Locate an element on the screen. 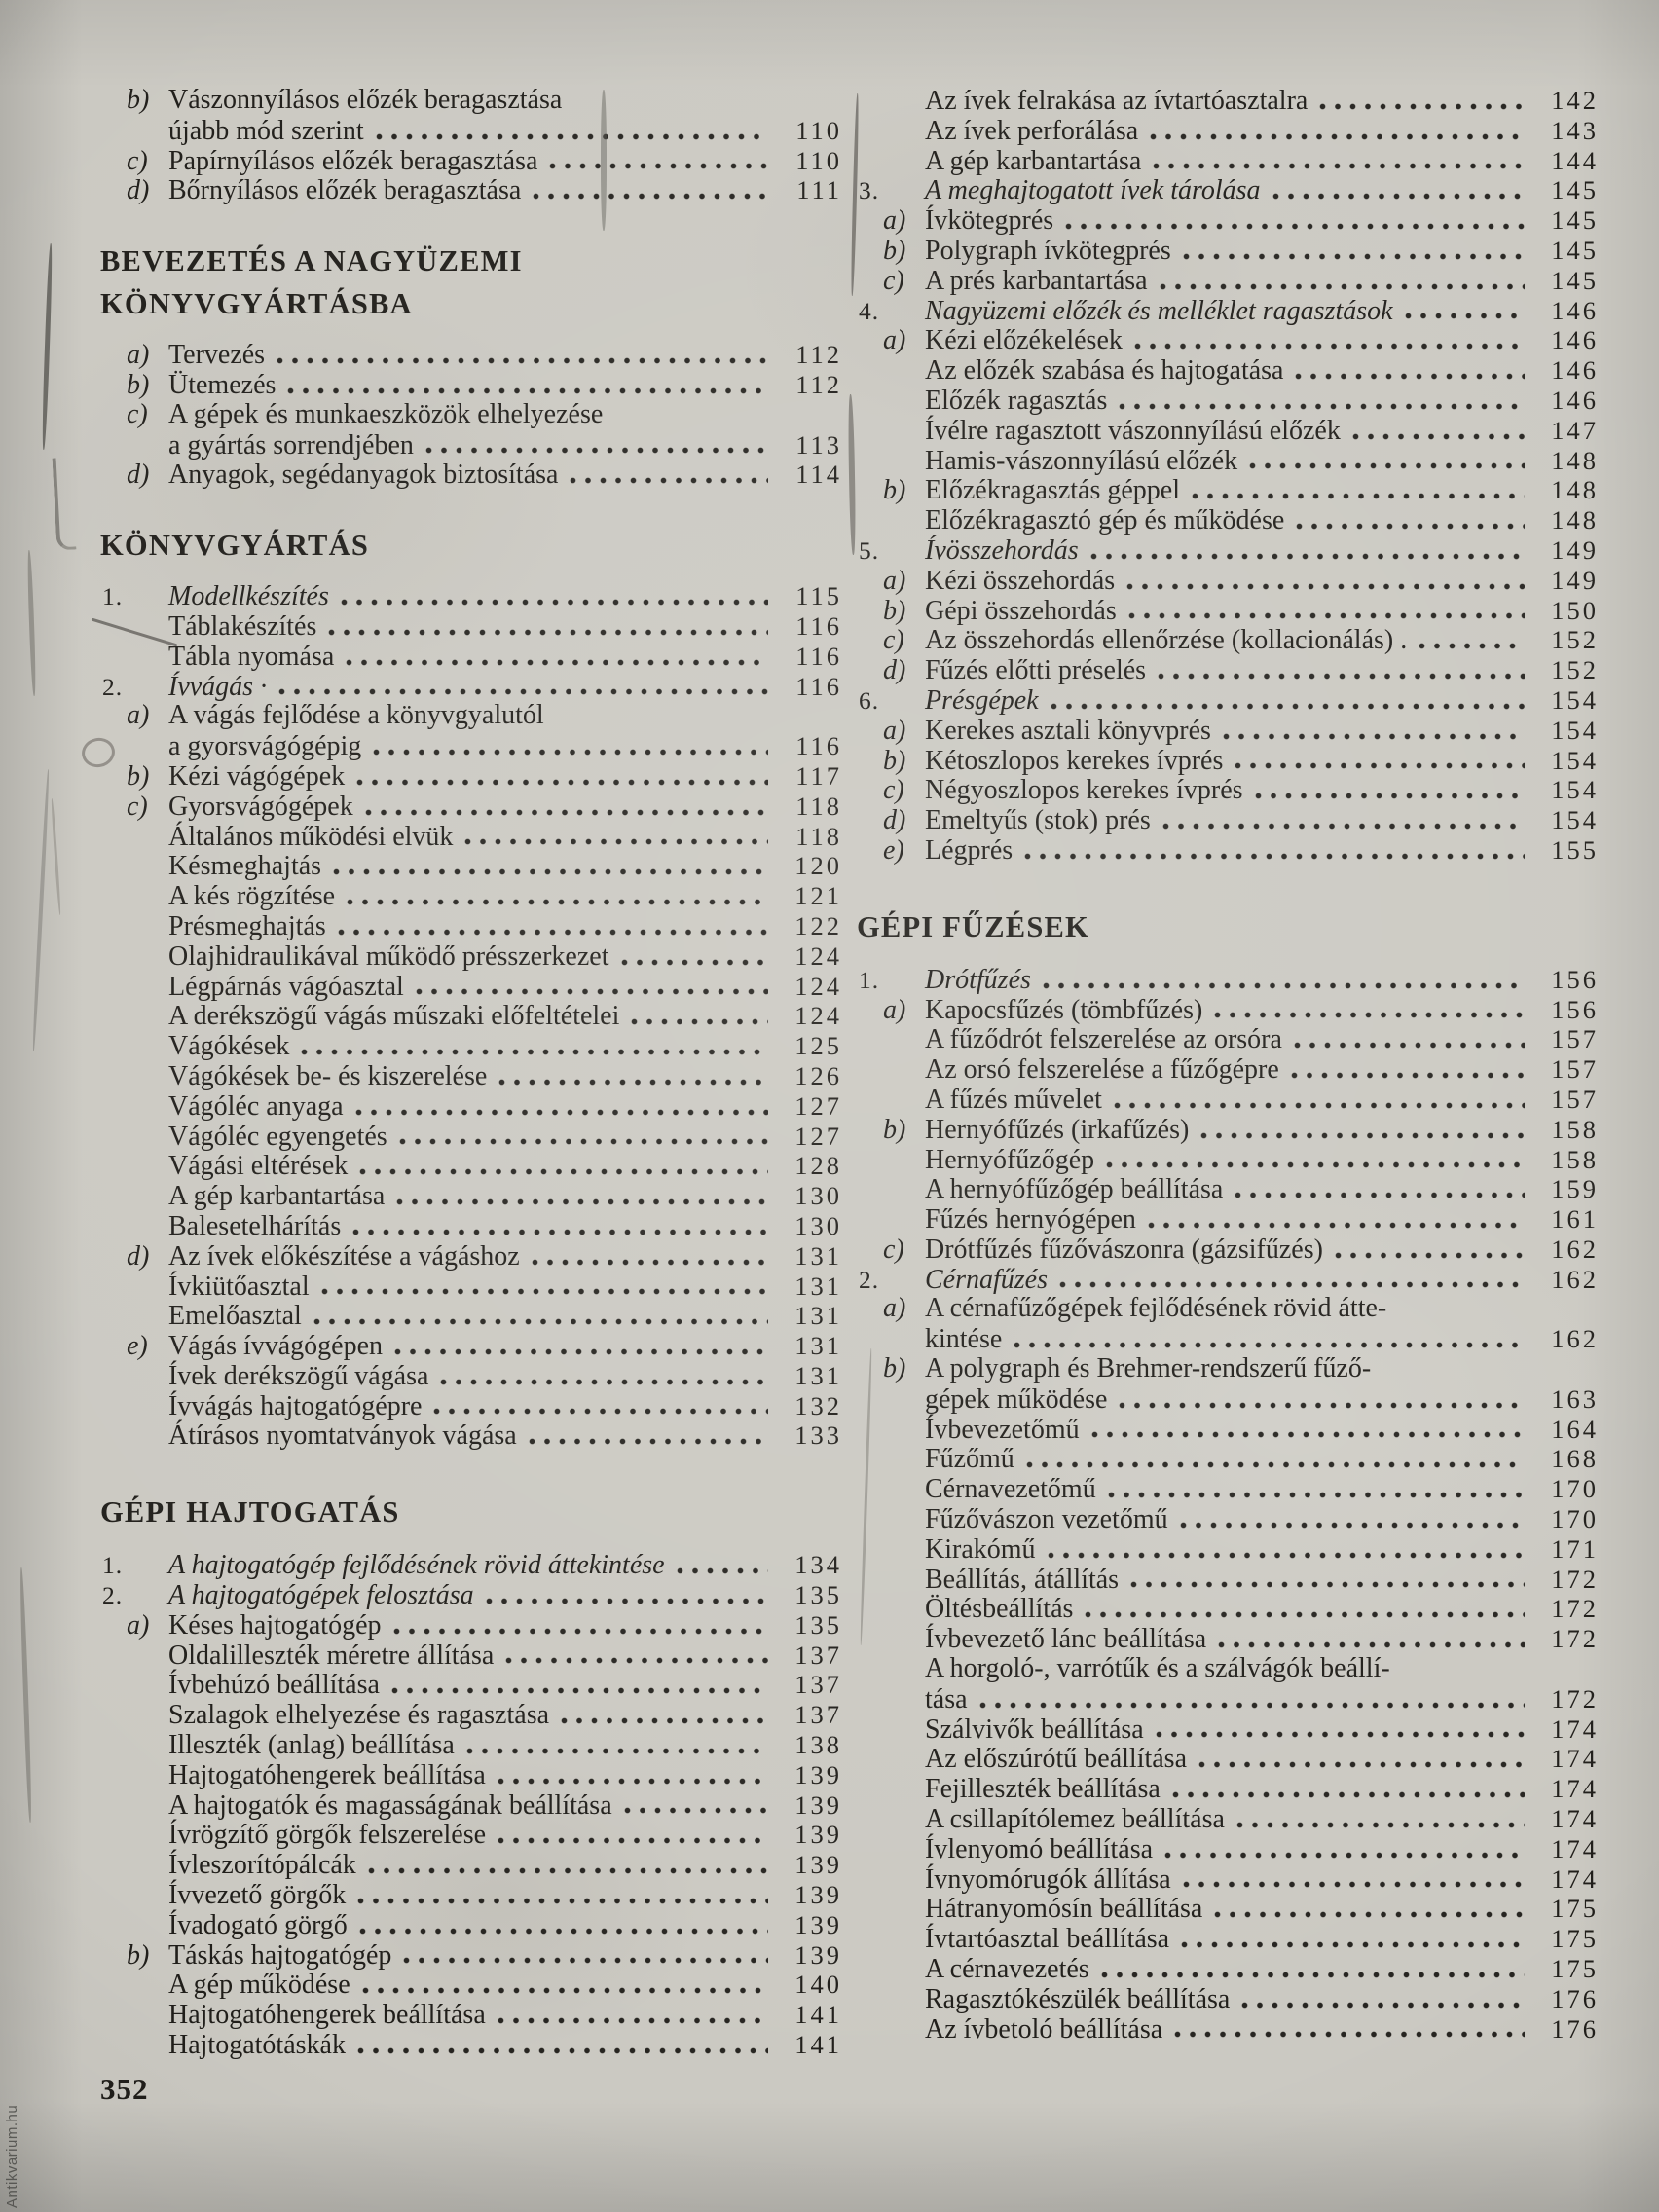 The height and width of the screenshot is (2212, 1659). entry-title: Kerekes asztali könyvprés is located at coordinates (1068, 730).